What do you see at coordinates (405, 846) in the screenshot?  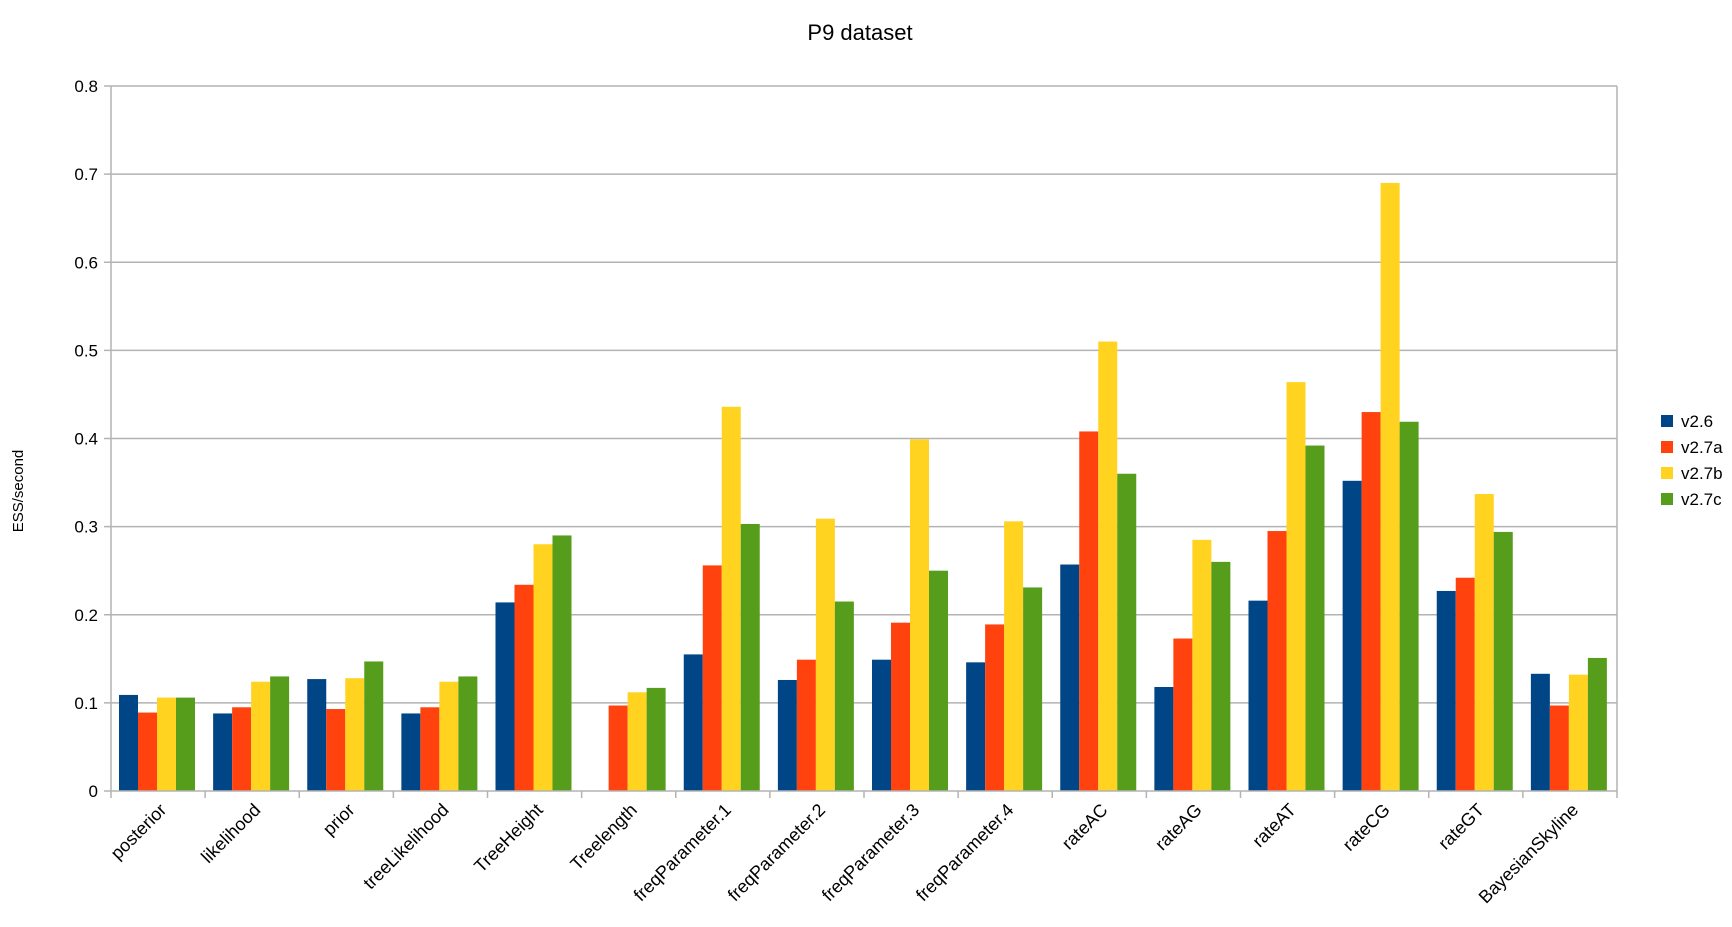 I see `x-tick-label: treeLikelihood` at bounding box center [405, 846].